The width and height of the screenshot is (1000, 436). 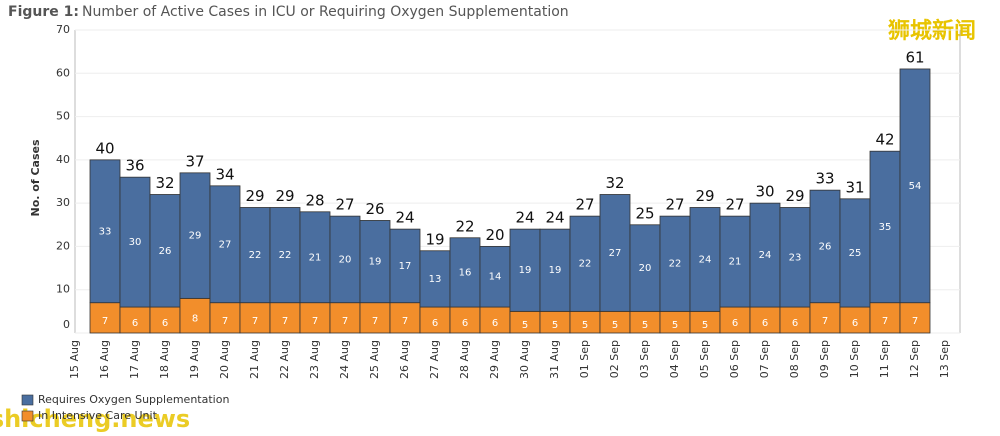 I want to click on segment-label: 25, so click(x=855, y=253).